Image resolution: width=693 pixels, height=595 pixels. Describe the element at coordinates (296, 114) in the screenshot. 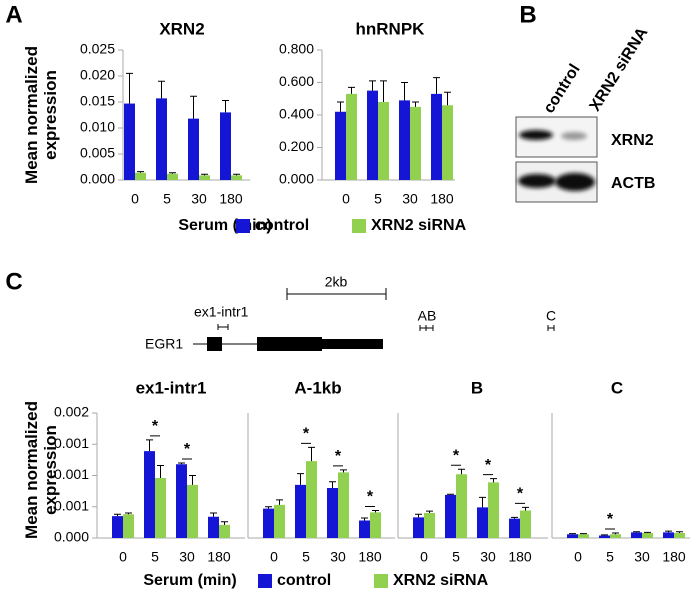

I see `y-tick-label: 0.400` at that location.